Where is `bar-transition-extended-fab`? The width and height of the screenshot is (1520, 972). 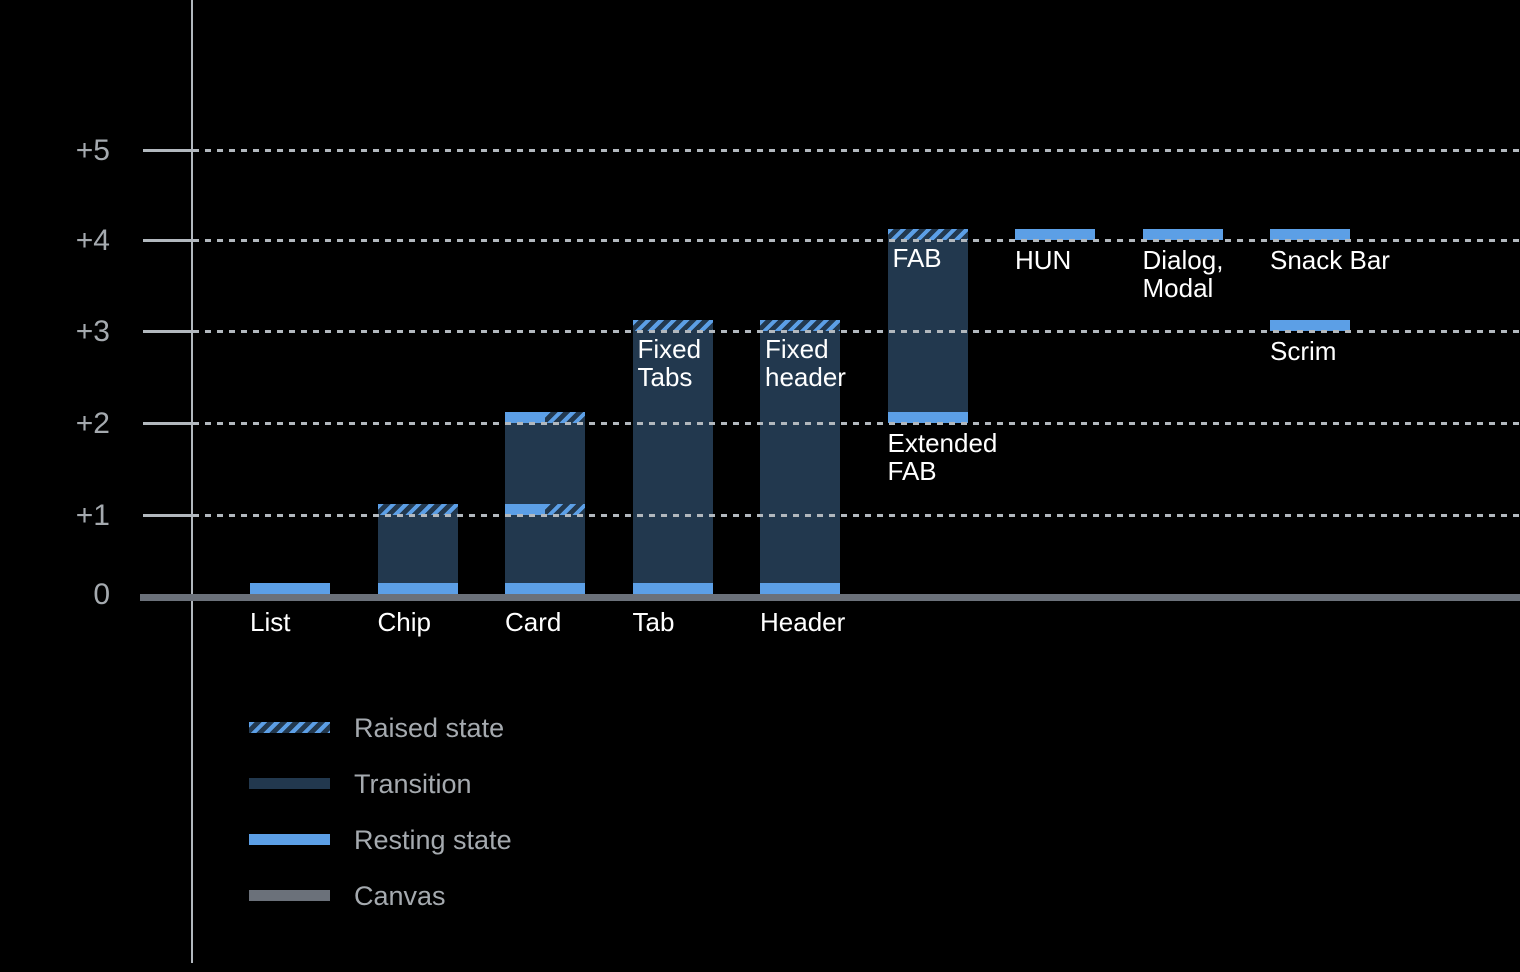 bar-transition-extended-fab is located at coordinates (927, 326).